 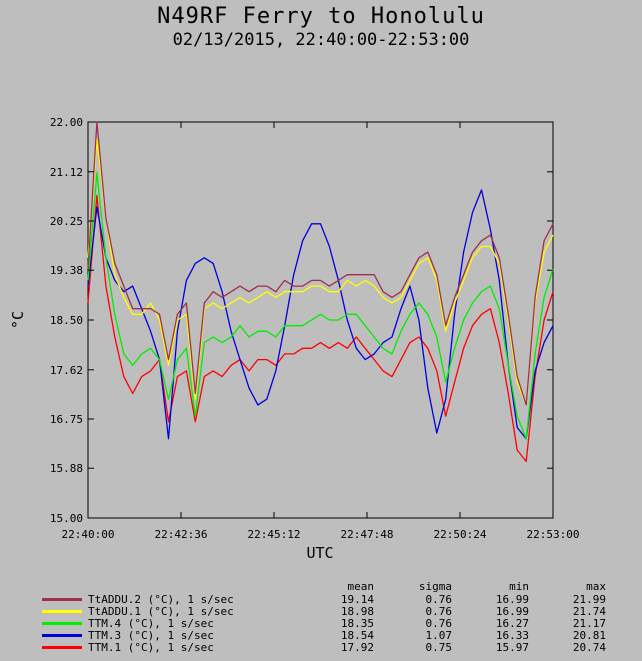 I want to click on legend-min-value: 16.33, so click(x=512, y=635).